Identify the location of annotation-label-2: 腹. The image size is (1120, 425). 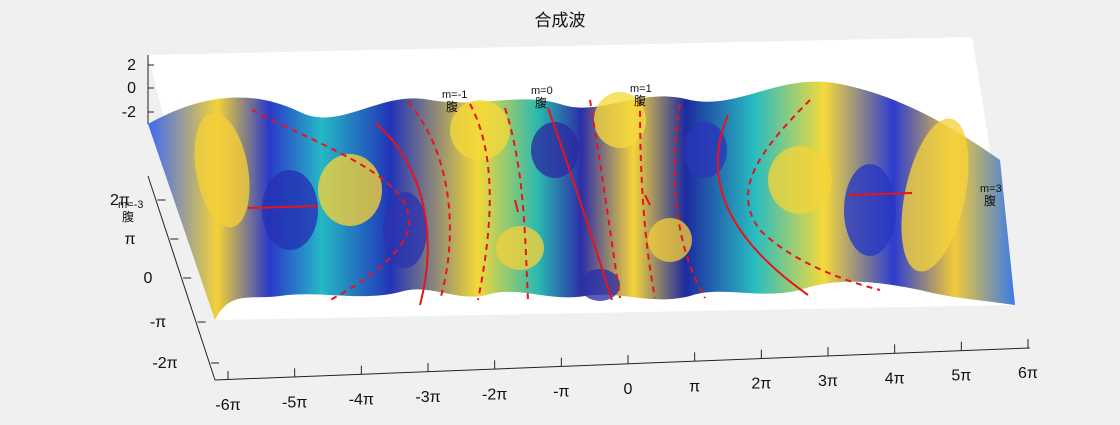
(541, 103).